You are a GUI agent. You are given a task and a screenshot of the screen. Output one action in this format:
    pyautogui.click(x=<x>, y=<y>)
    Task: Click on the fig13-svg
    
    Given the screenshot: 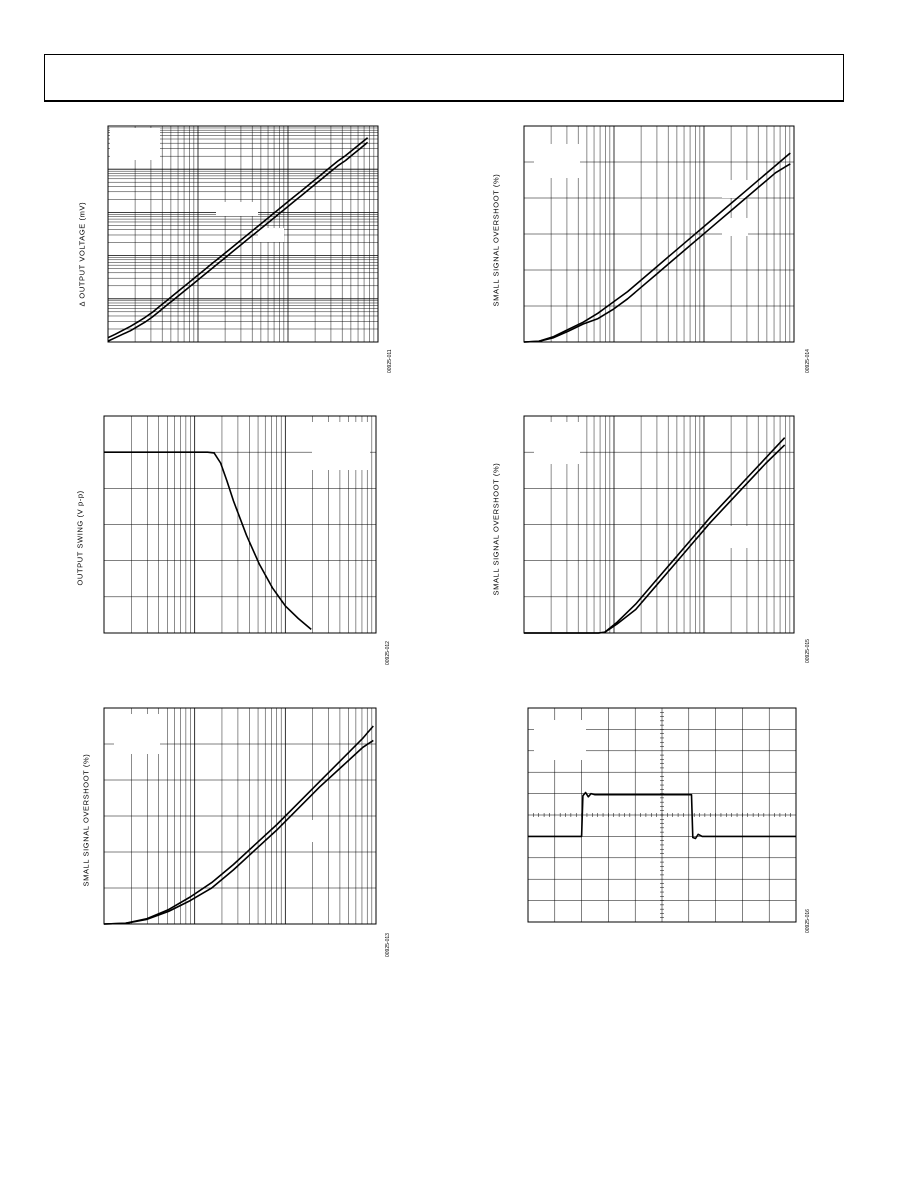 What is the action you would take?
    pyautogui.click(x=240, y=816)
    